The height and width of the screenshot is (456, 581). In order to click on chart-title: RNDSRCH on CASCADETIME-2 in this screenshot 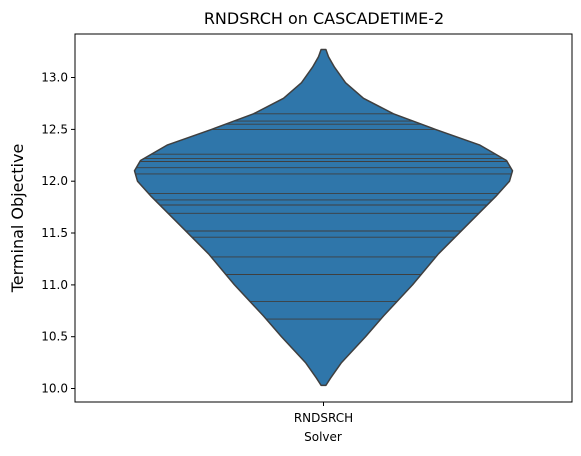, I will do `click(324, 18)`.